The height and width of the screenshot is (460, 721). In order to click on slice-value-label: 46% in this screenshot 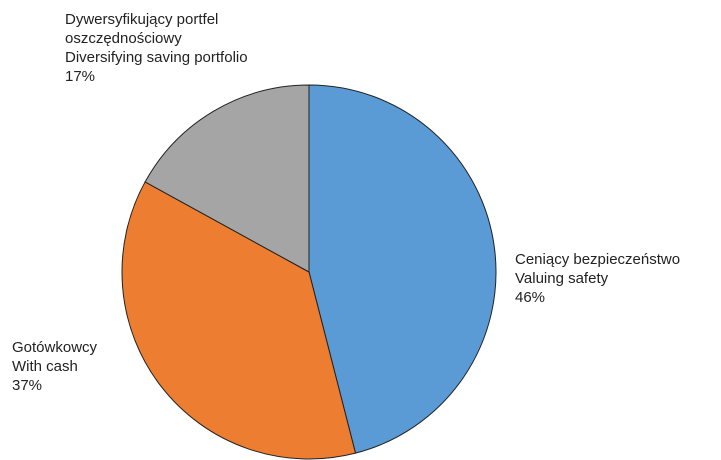, I will do `click(530, 297)`.